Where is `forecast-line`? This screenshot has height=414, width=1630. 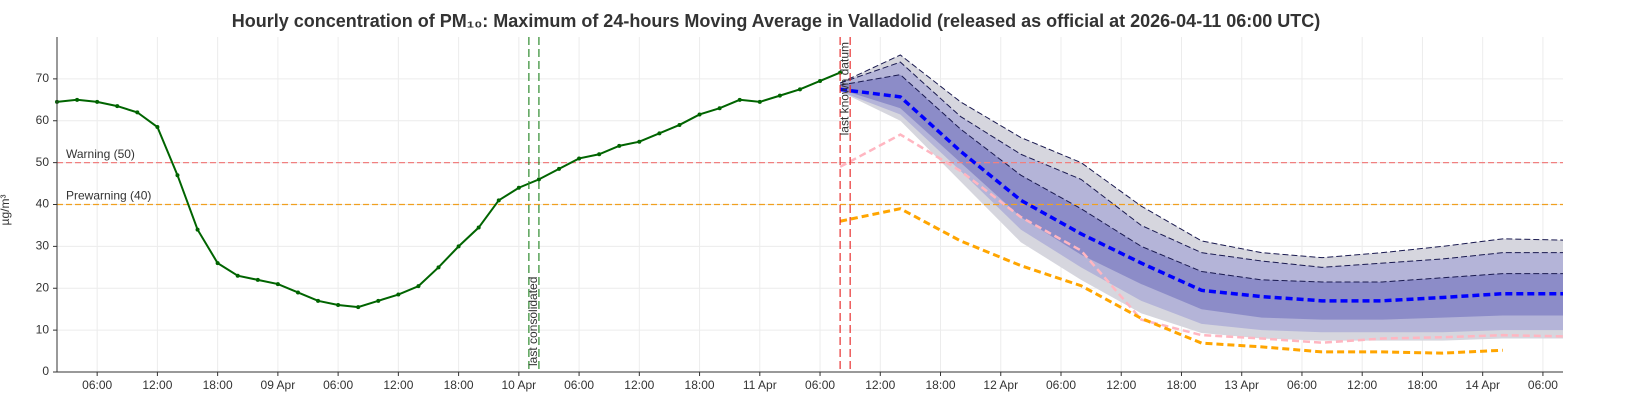 forecast-line is located at coordinates (1171, 281).